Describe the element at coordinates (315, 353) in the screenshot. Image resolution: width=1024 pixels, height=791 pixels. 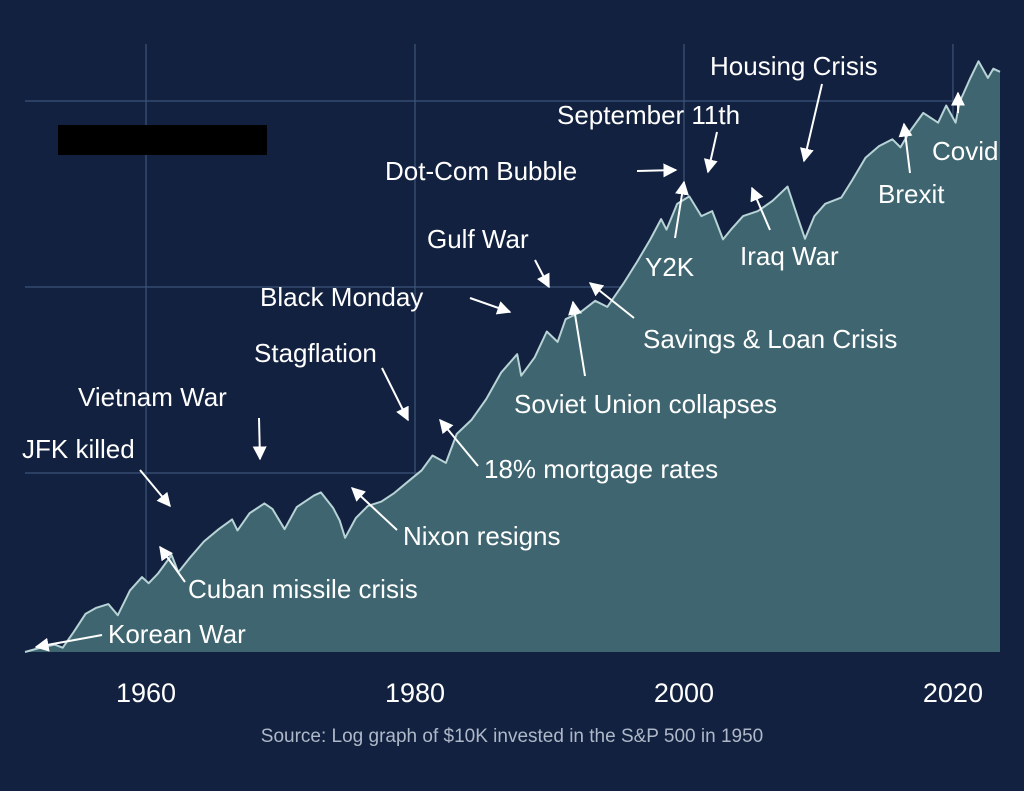
I see `annotation-stagflation: Stagflation` at that location.